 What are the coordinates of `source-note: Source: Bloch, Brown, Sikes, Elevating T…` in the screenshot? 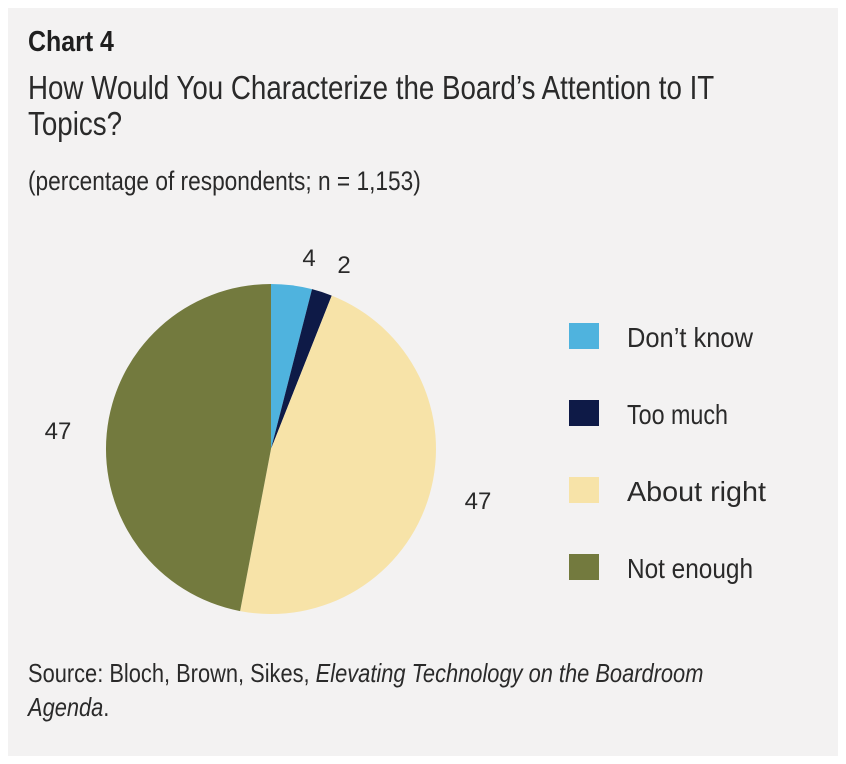 It's located at (397, 690).